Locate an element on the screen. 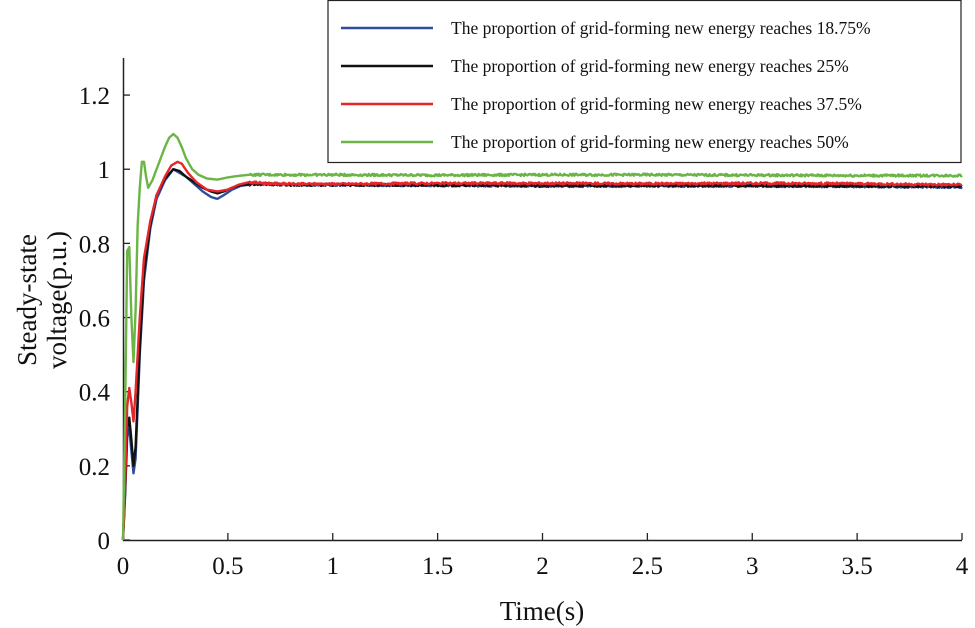  y-axis-ticks: 0 0.2 0.4 0.6 0.8 1 1.2 is located at coordinates (104, 319).